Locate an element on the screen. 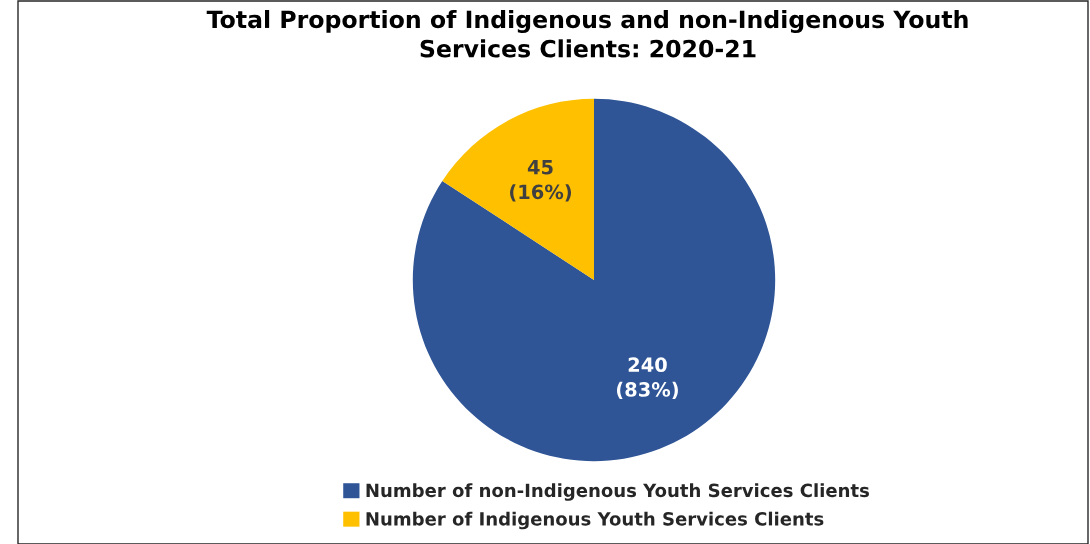  data-label: 45 (16%) is located at coordinates (541, 181).